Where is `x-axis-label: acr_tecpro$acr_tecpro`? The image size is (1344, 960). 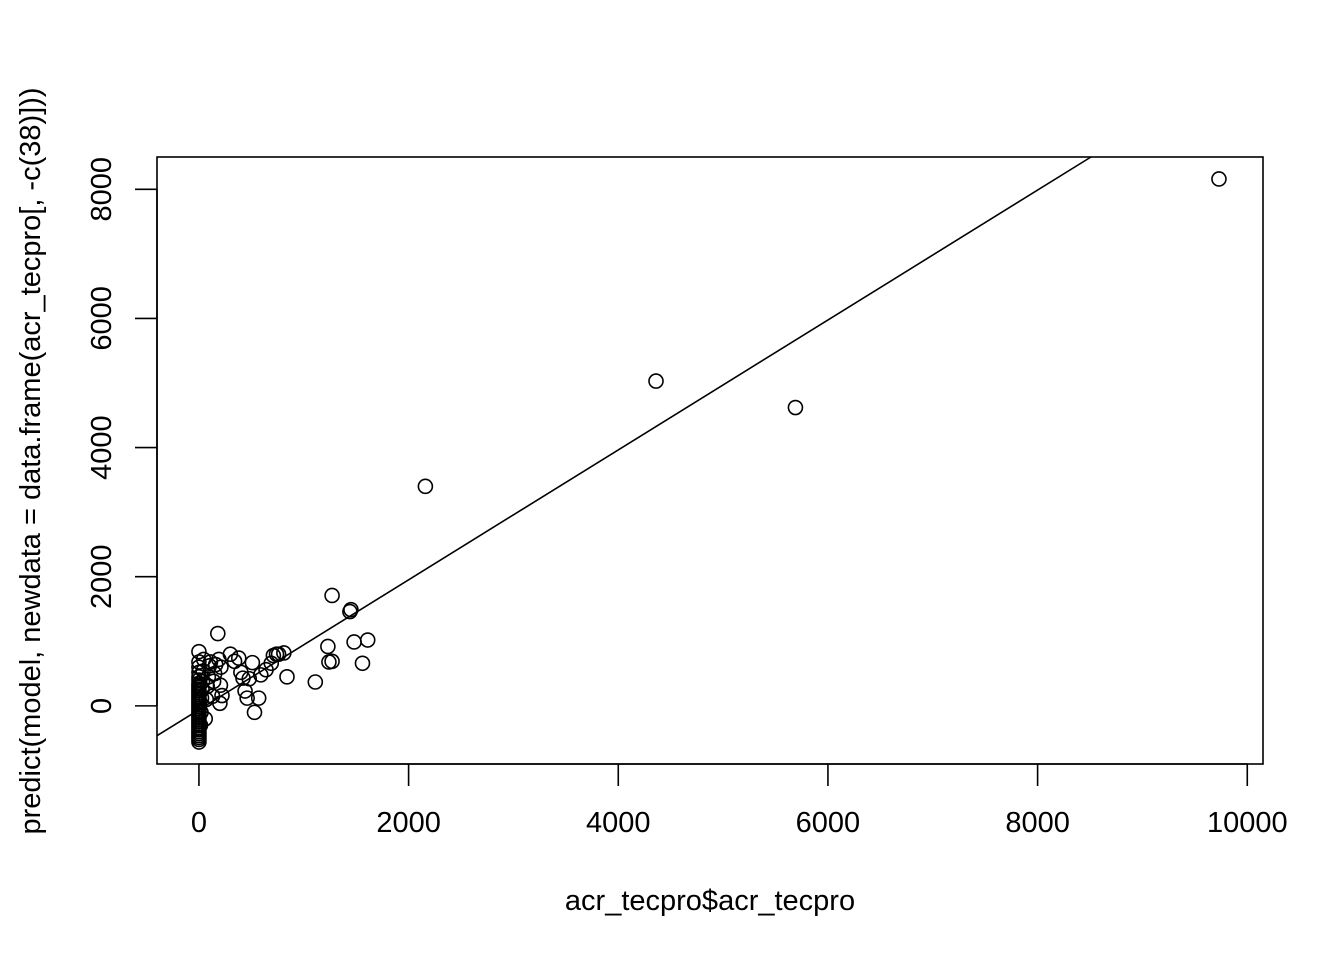
x-axis-label: acr_tecpro$acr_tecpro is located at coordinates (710, 901).